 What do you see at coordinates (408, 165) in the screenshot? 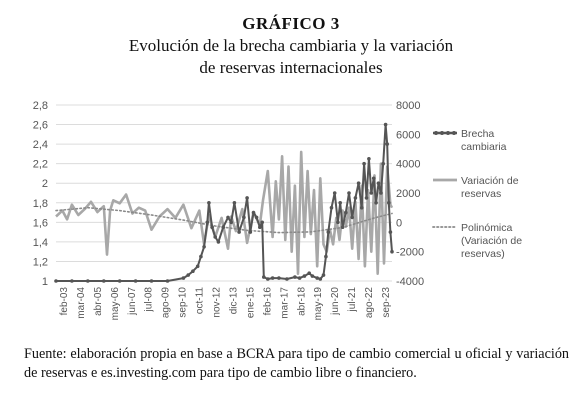
I see `y-right-tick-label: 4000` at bounding box center [408, 165].